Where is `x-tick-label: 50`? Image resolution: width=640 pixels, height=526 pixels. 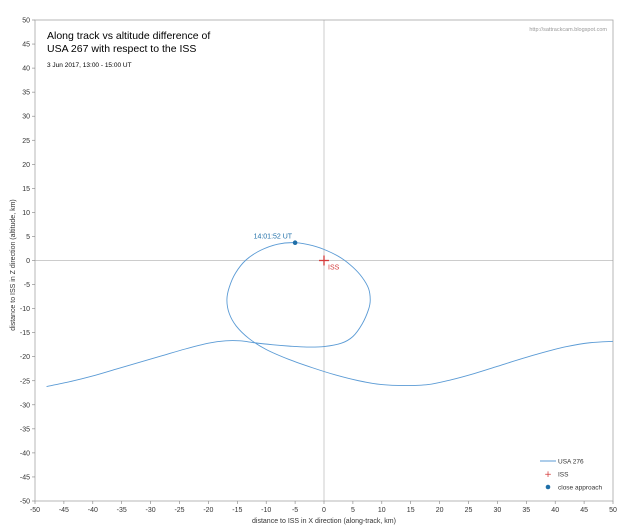
x-tick-label: 50 is located at coordinates (613, 510).